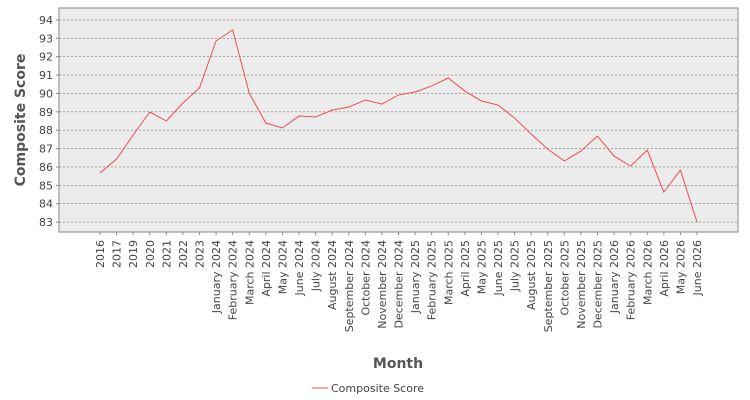 Image resolution: width=750 pixels, height=400 pixels. Describe the element at coordinates (150, 254) in the screenshot. I see `x-tick-label: 2020` at that location.